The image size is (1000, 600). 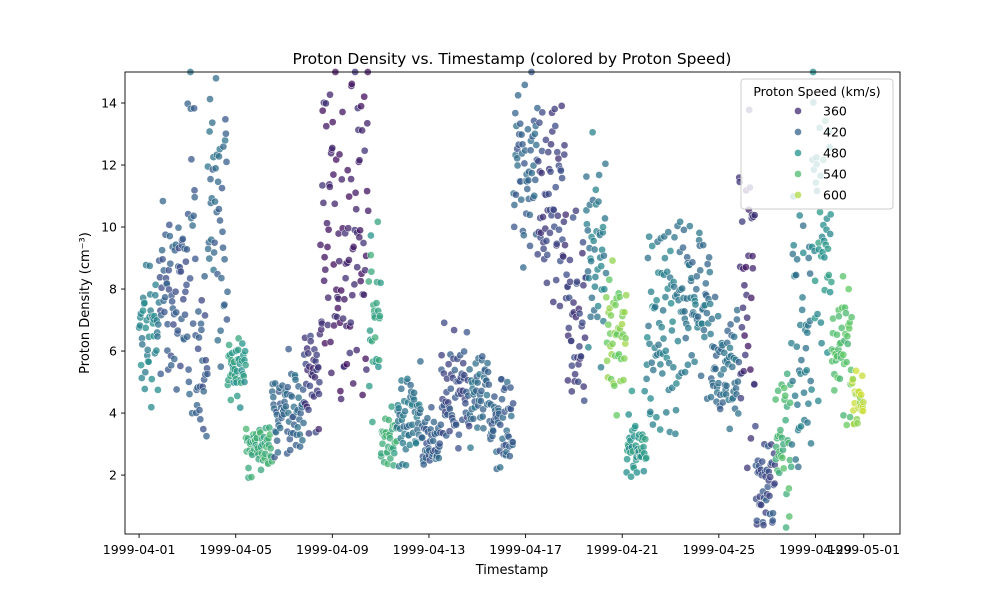 What do you see at coordinates (719, 549) in the screenshot?
I see `x-tick-label: 1999-04-25` at bounding box center [719, 549].